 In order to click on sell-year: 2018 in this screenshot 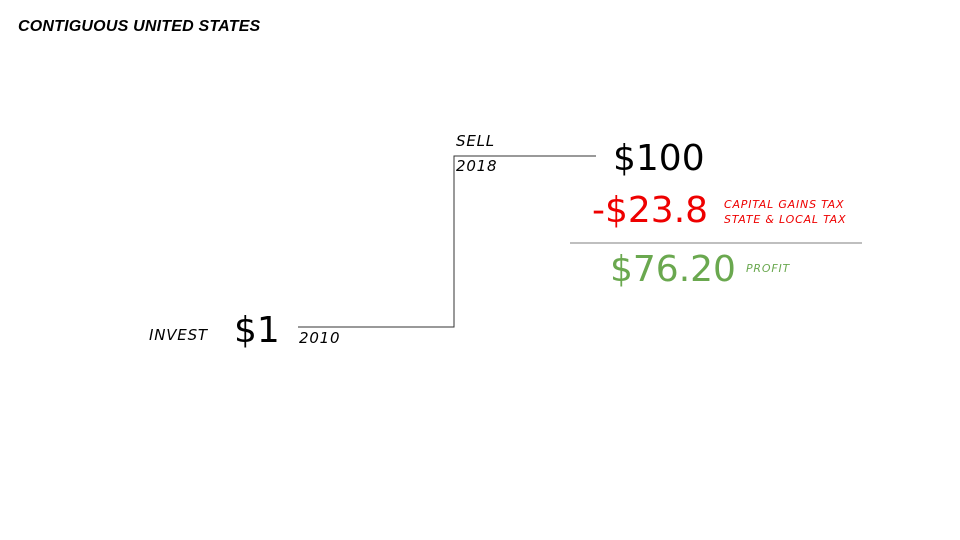, I will do `click(477, 166)`.